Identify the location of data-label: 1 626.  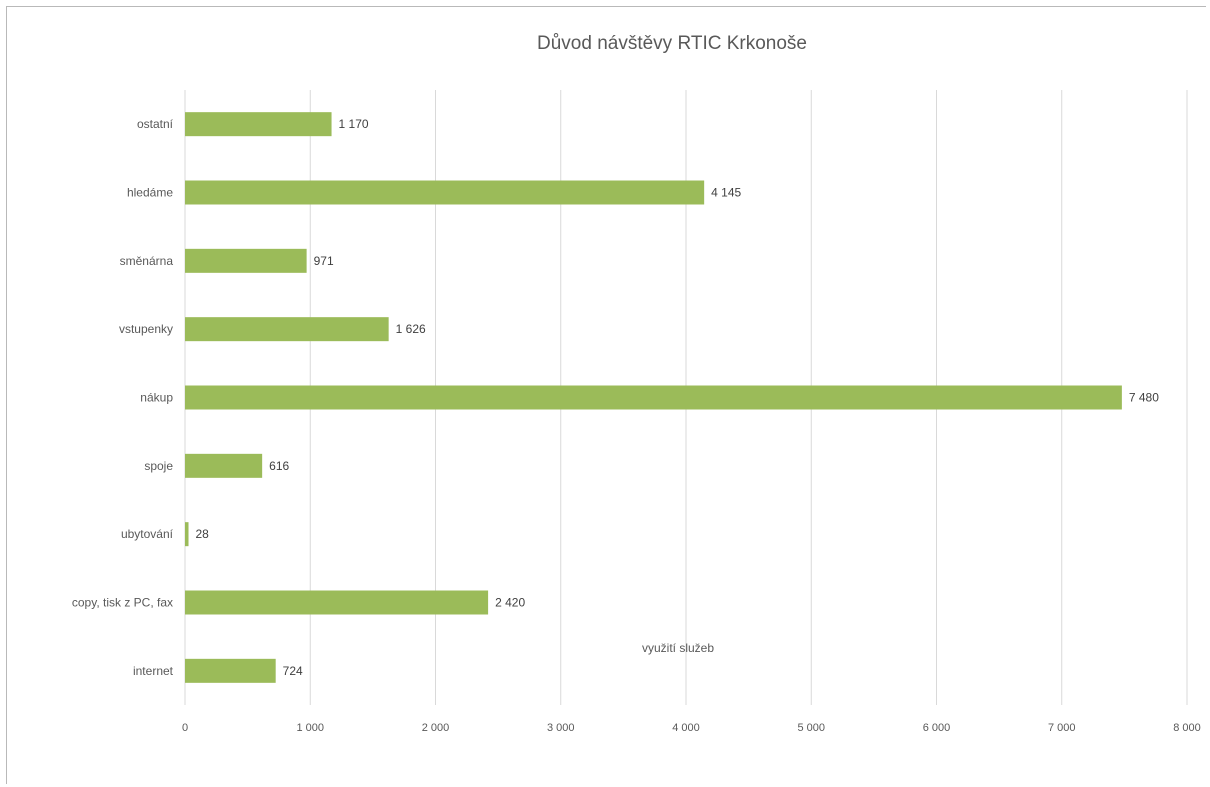
(411, 329).